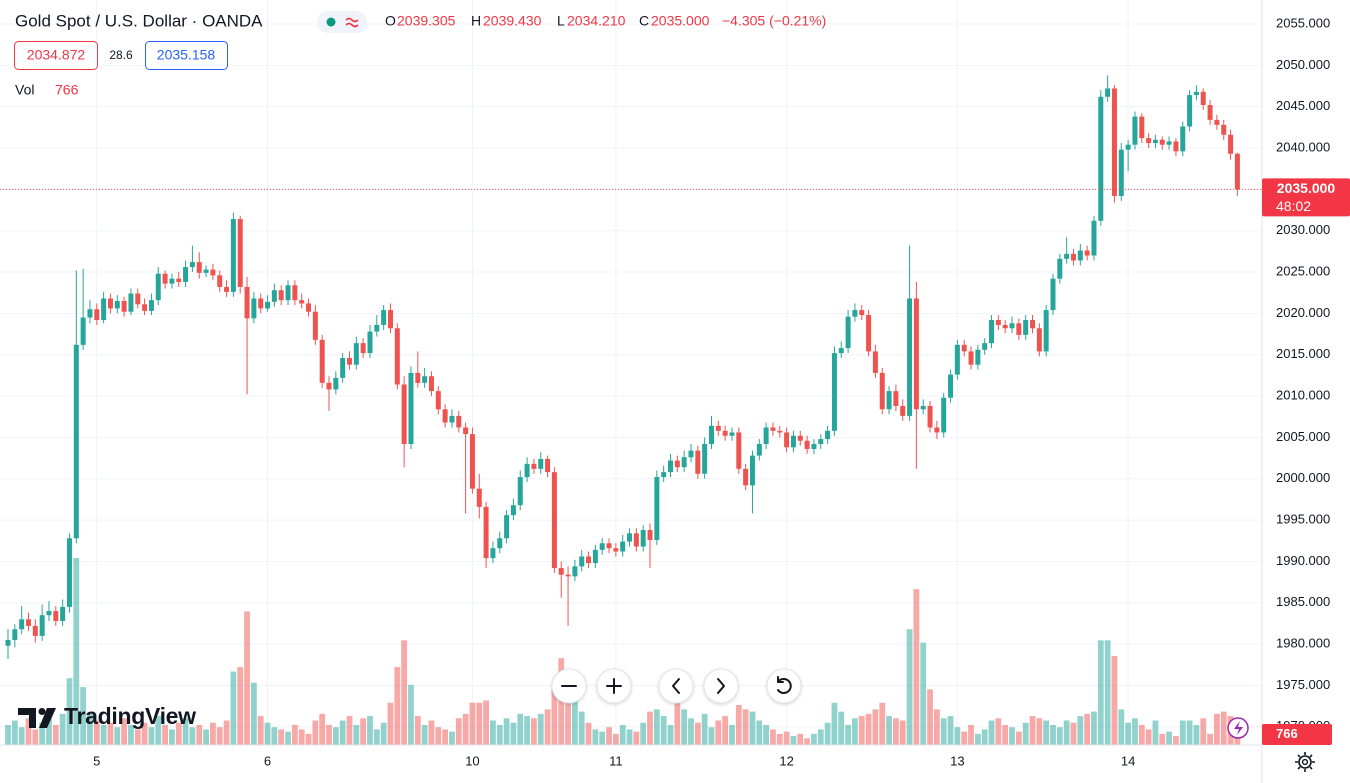  What do you see at coordinates (107, 716) in the screenshot?
I see `brand-logo: TradingView` at bounding box center [107, 716].